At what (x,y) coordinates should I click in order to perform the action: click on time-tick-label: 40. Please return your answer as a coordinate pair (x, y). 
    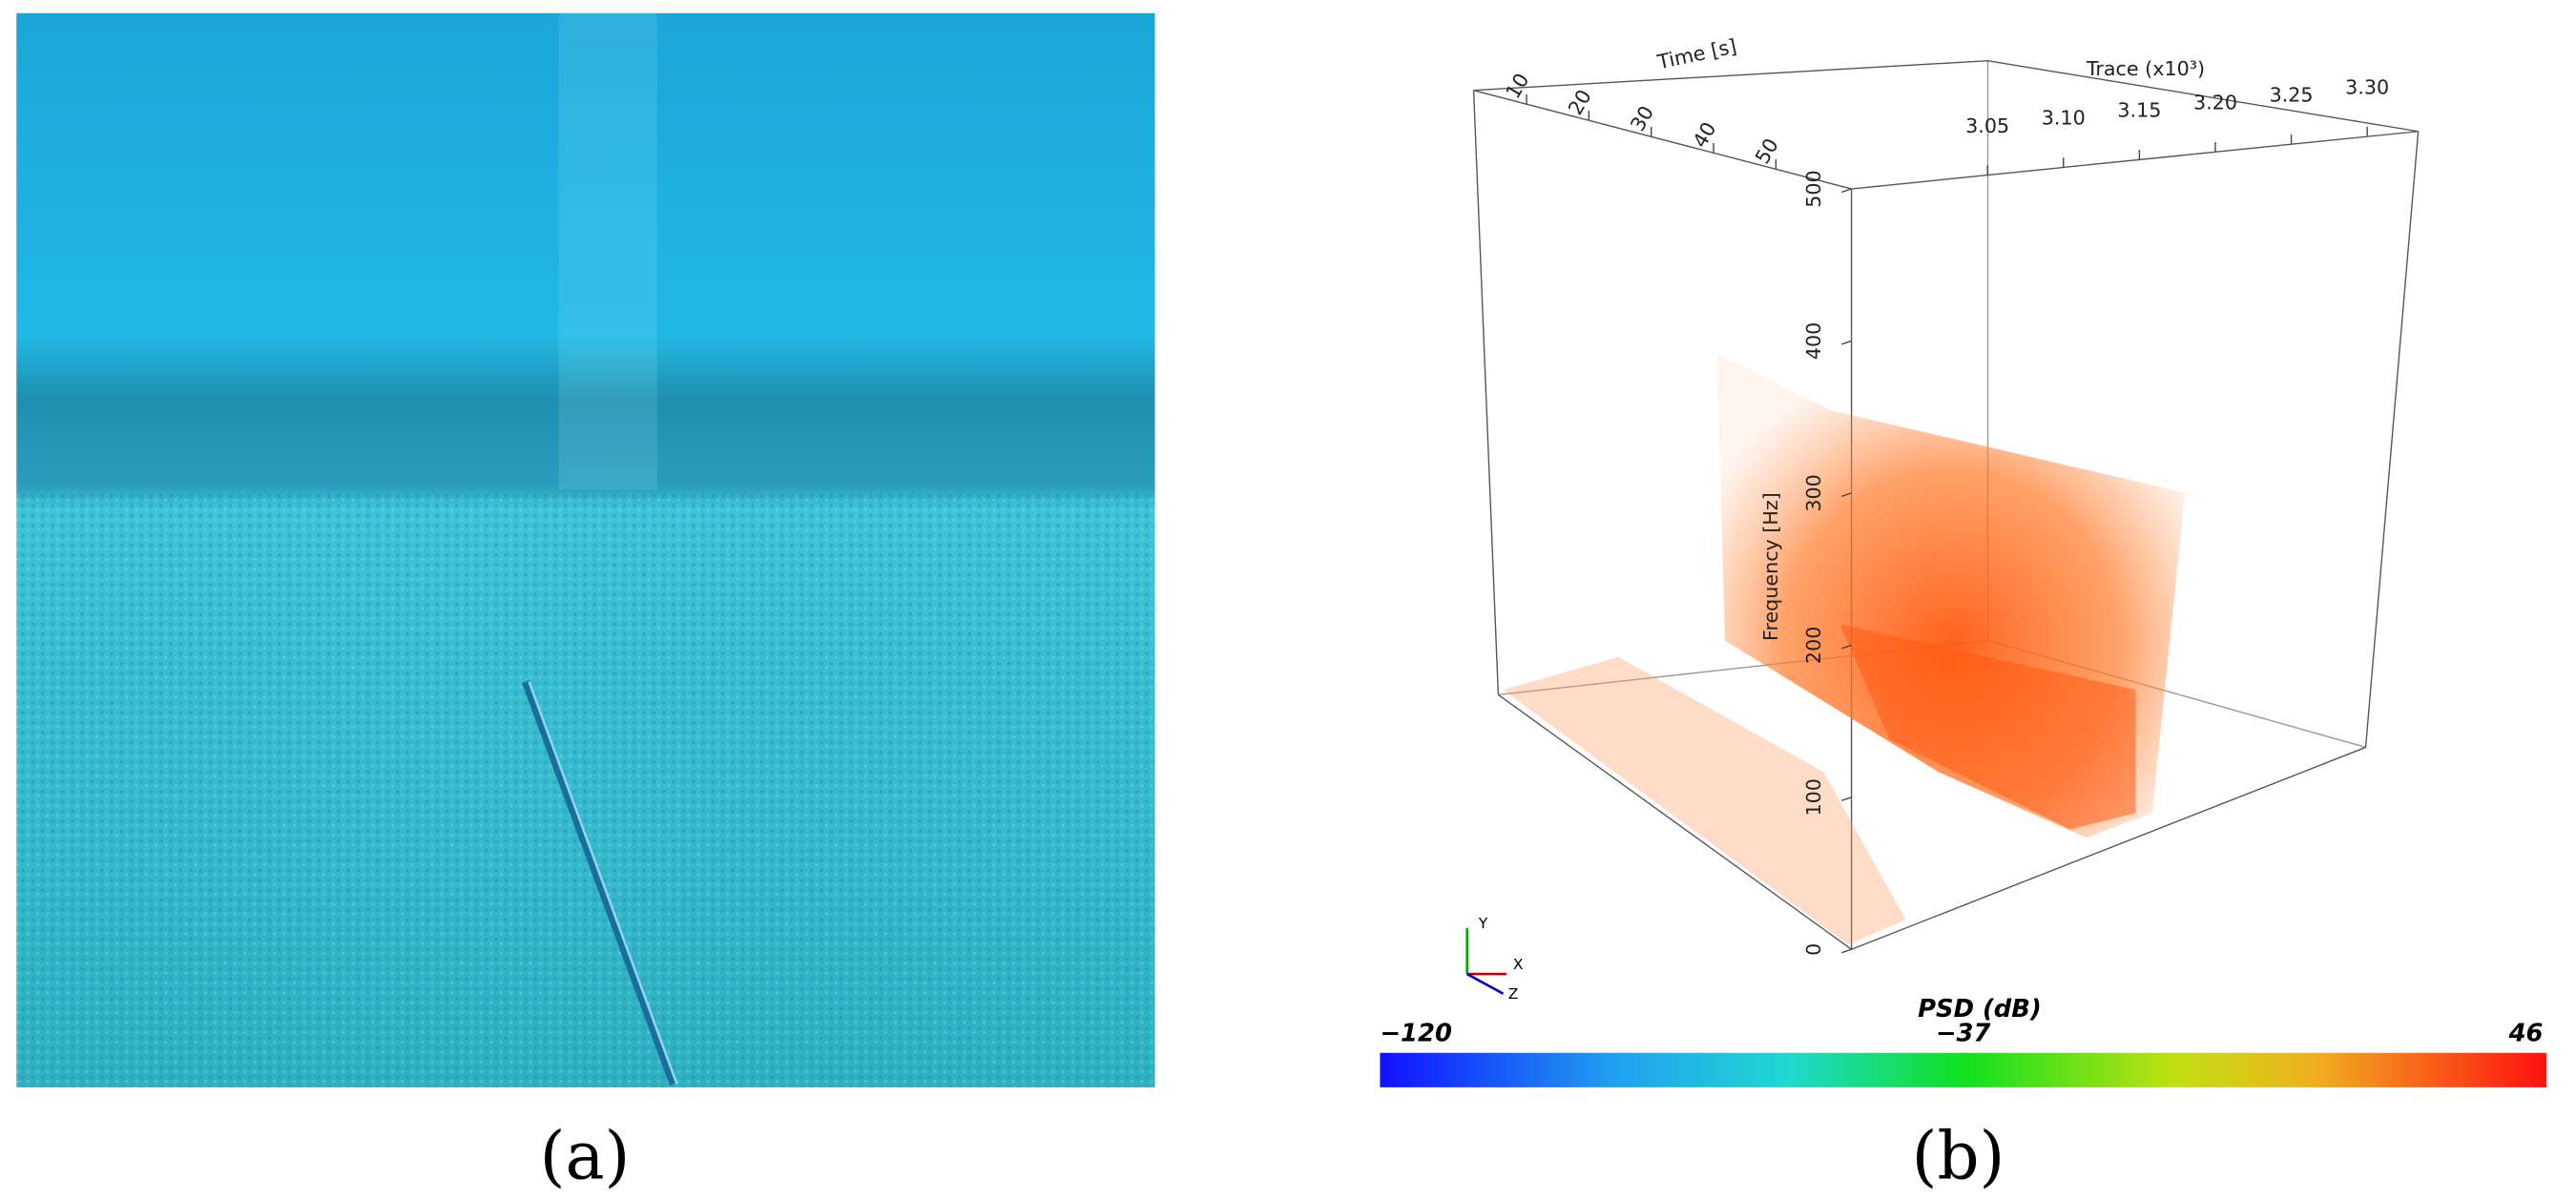
    Looking at the image, I should click on (1705, 135).